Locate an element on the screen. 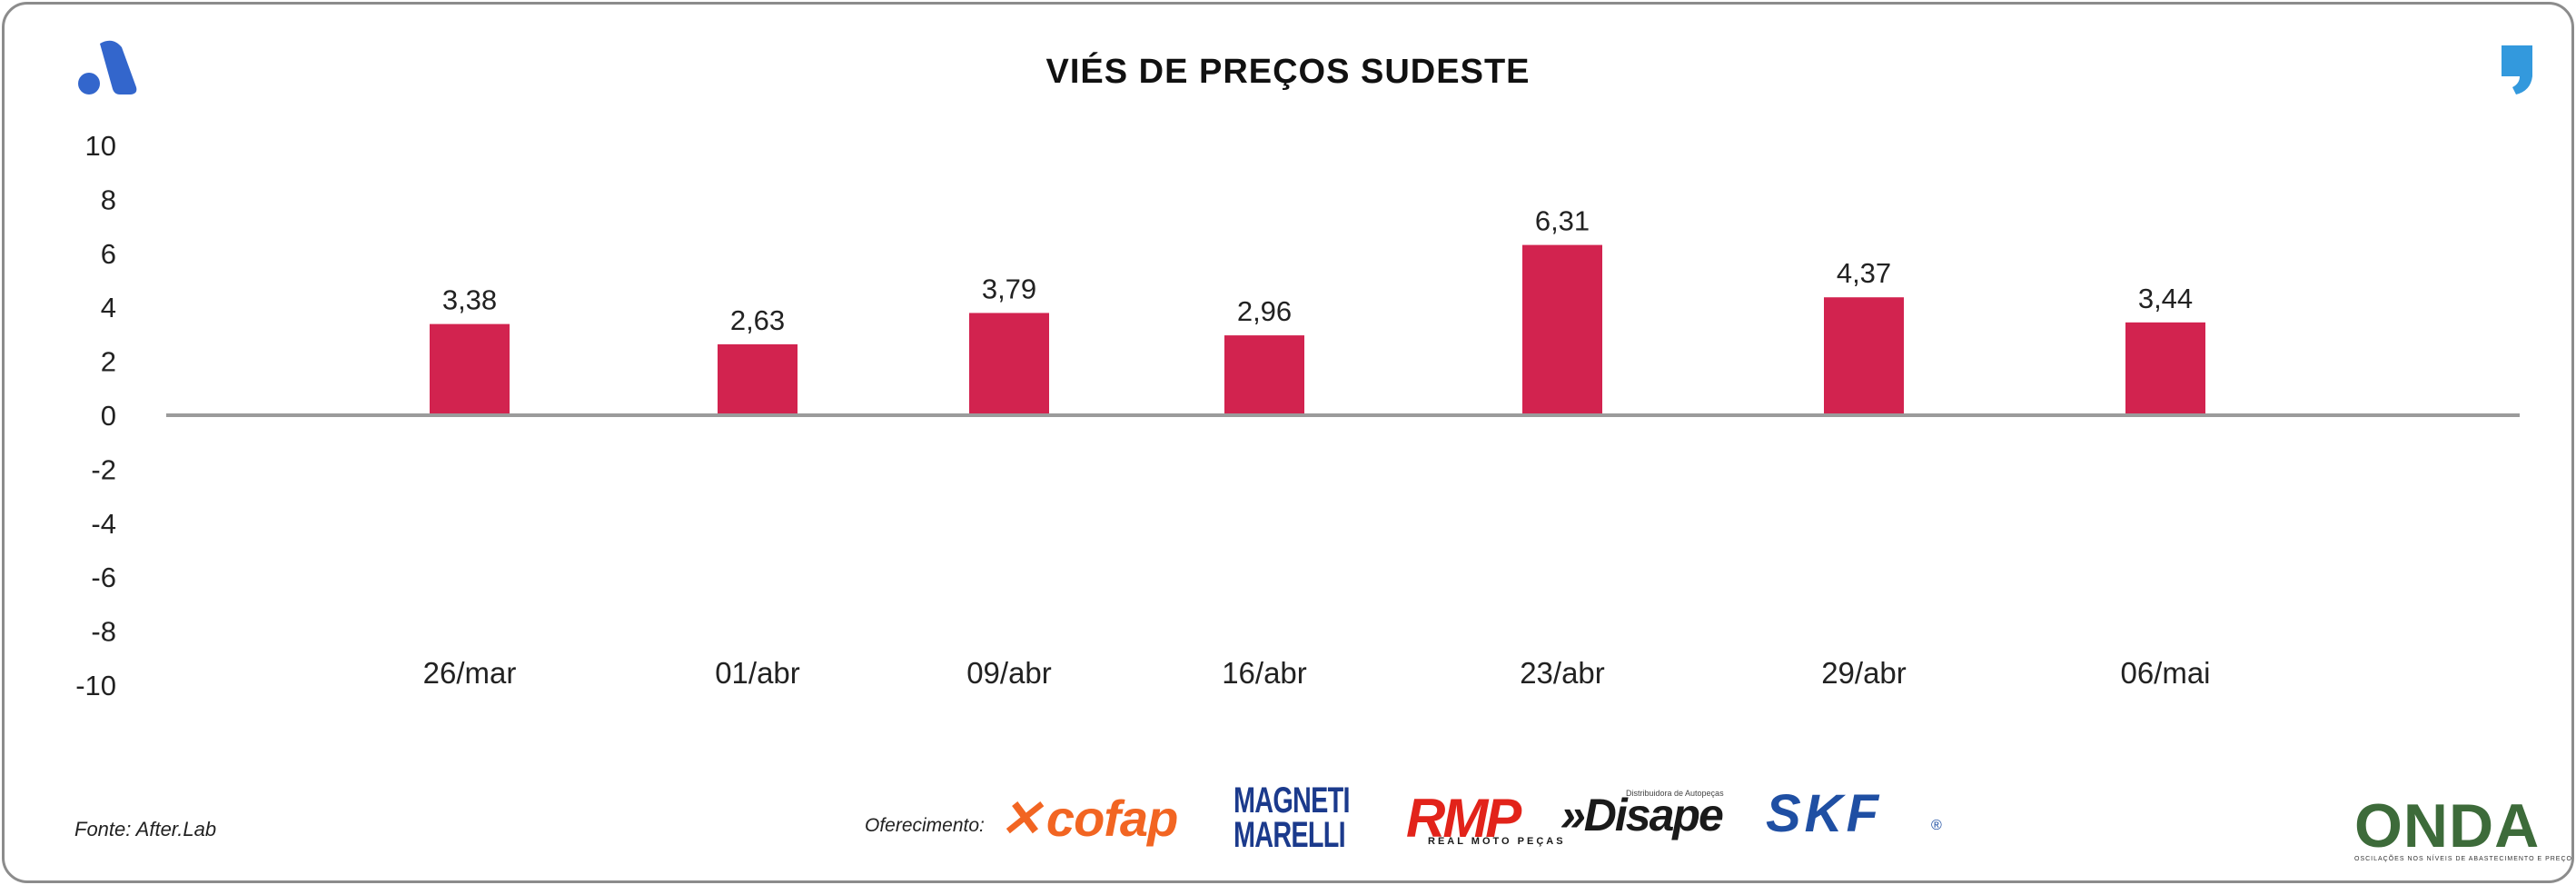 The height and width of the screenshot is (885, 2576). comma-logo-icon is located at coordinates (2517, 69).